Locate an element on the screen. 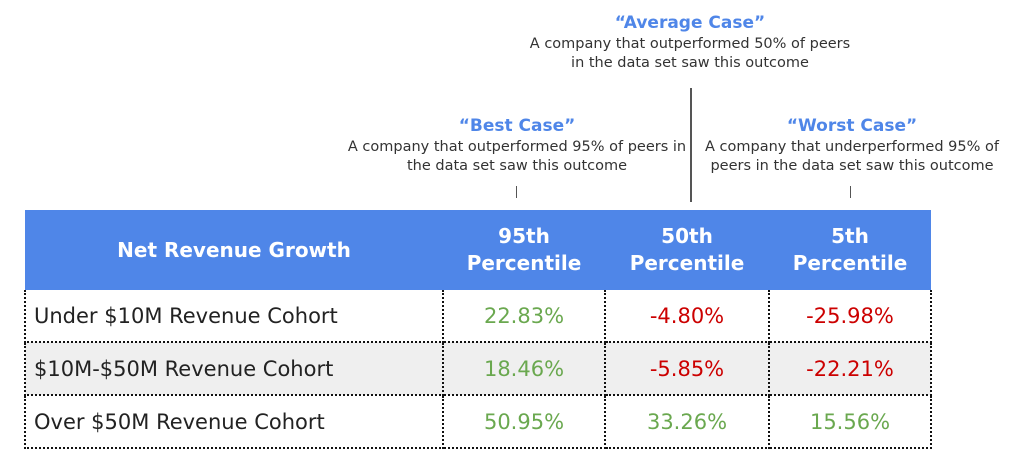 This screenshot has height=467, width=1024. header-p5: 5th Percentile is located at coordinates (850, 250).